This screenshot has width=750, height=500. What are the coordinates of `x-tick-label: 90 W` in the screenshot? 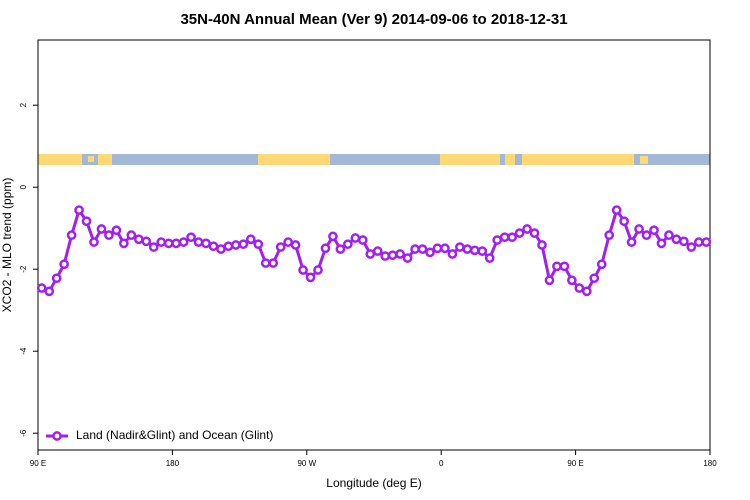 It's located at (306, 463).